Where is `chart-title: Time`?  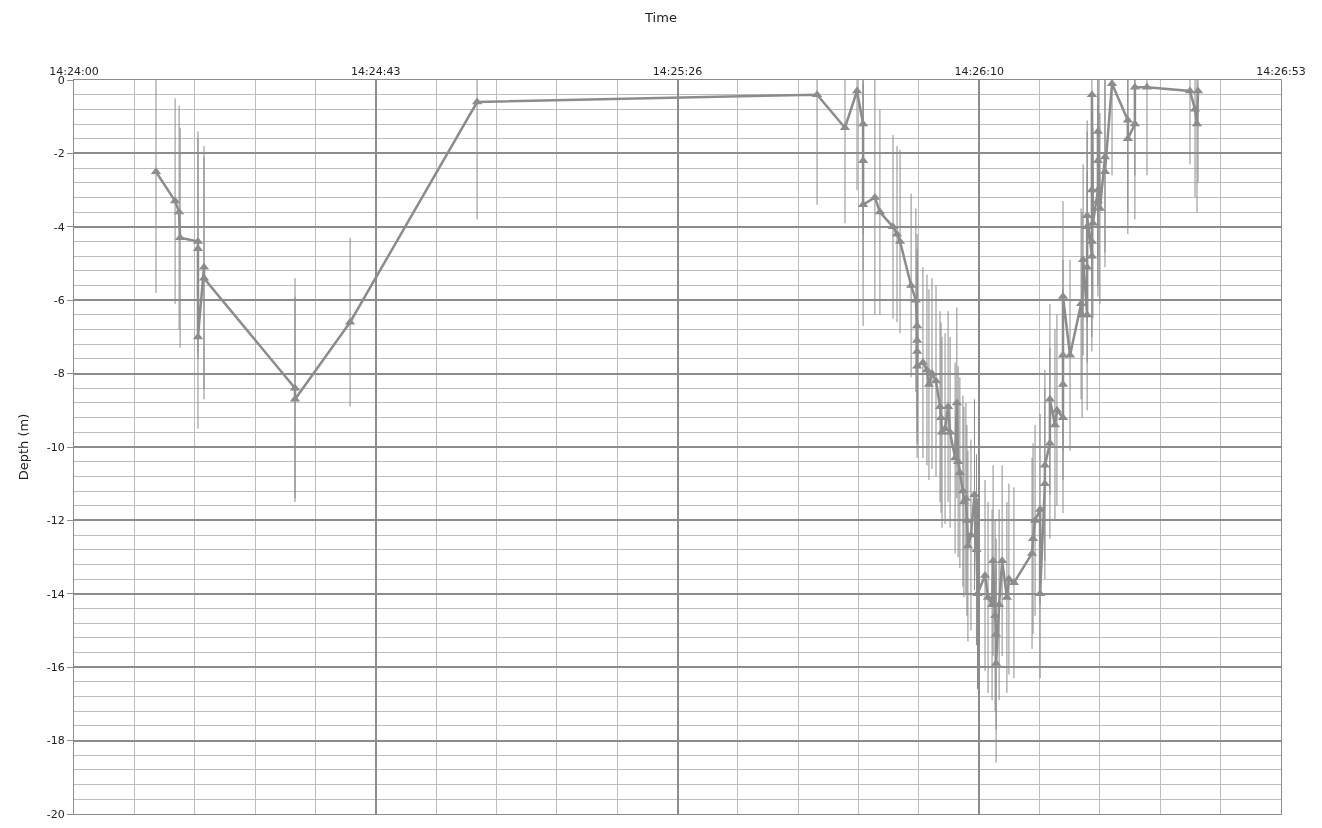
chart-title: Time is located at coordinates (660, 17).